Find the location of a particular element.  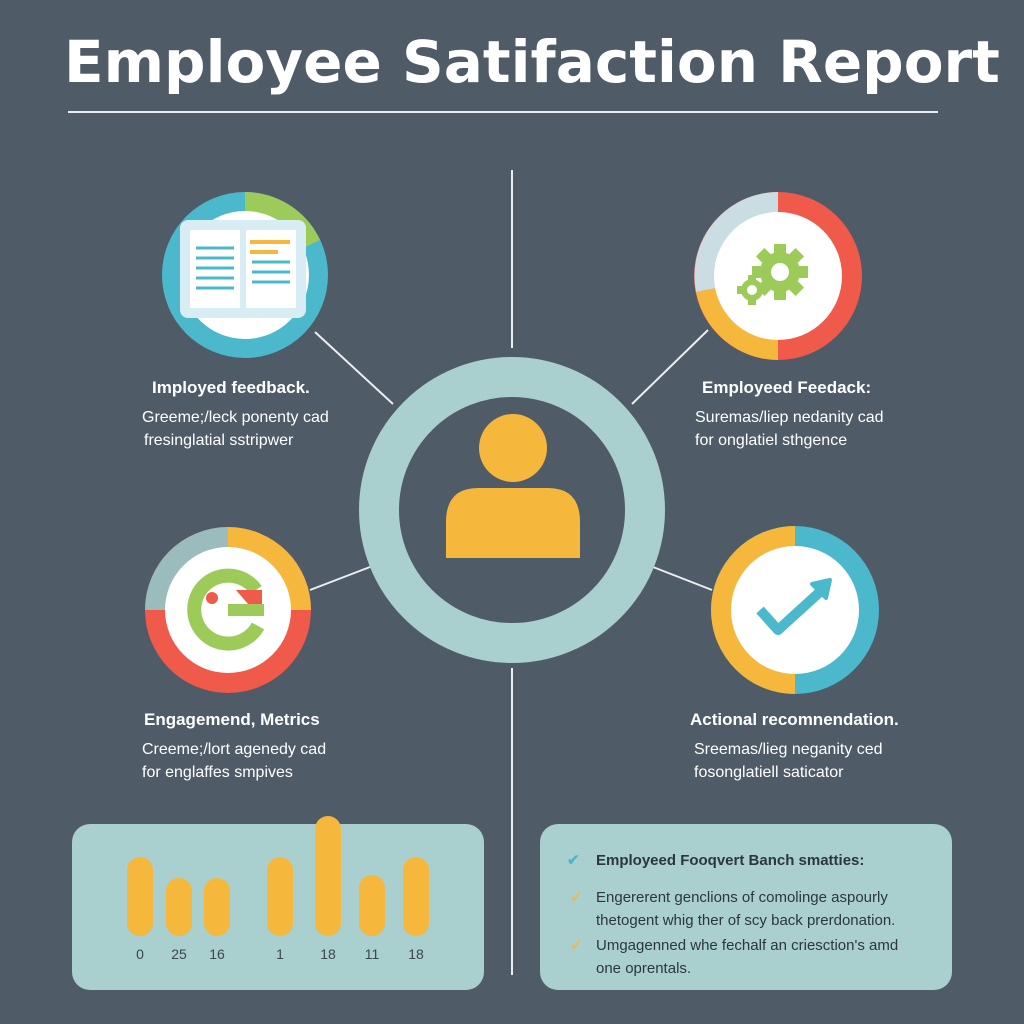

bar-label: 16 is located at coordinates (217, 954).